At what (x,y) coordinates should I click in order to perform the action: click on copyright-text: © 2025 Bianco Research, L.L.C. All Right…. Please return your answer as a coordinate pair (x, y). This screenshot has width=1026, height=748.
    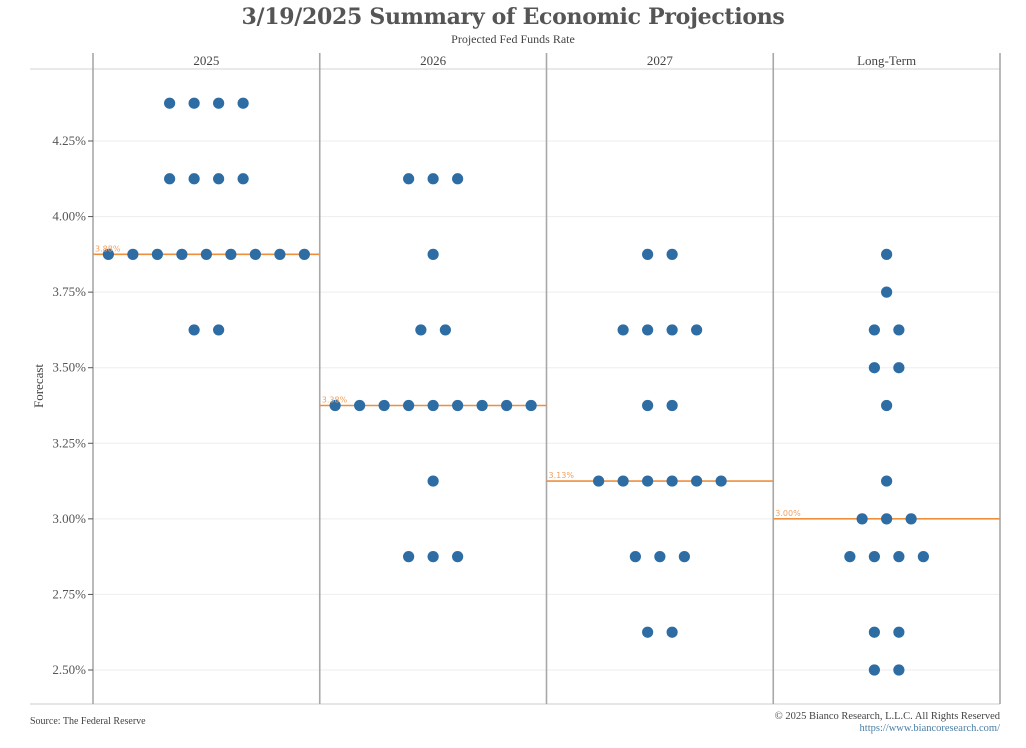
    Looking at the image, I should click on (887, 716).